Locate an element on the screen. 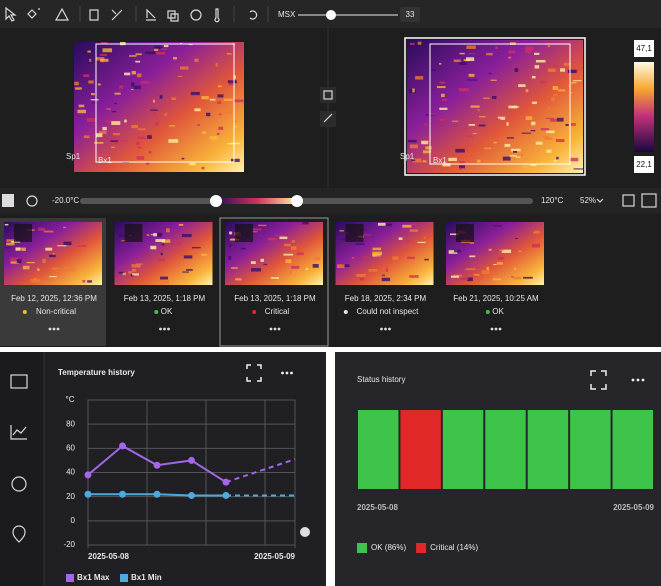  view-icon is located at coordinates (628, 200).